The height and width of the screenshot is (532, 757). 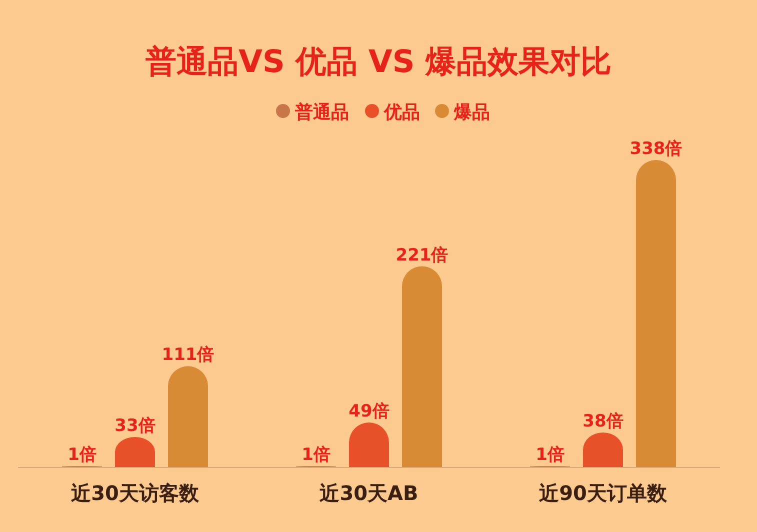 What do you see at coordinates (378, 62) in the screenshot?
I see `chart-title: 普通品VS 优品 VS 爆品效果对比` at bounding box center [378, 62].